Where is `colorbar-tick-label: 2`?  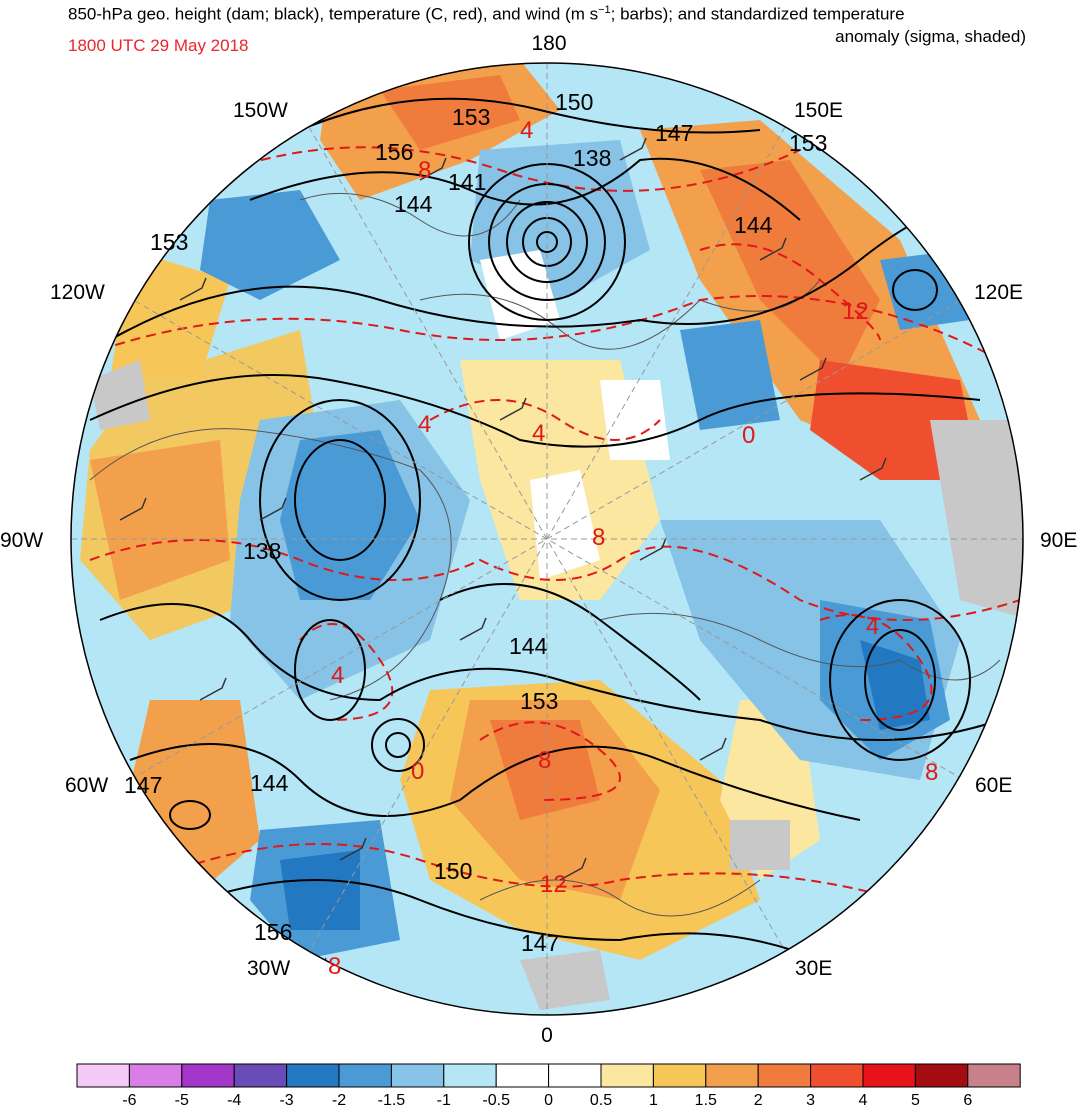 colorbar-tick-label: 2 is located at coordinates (758, 1100).